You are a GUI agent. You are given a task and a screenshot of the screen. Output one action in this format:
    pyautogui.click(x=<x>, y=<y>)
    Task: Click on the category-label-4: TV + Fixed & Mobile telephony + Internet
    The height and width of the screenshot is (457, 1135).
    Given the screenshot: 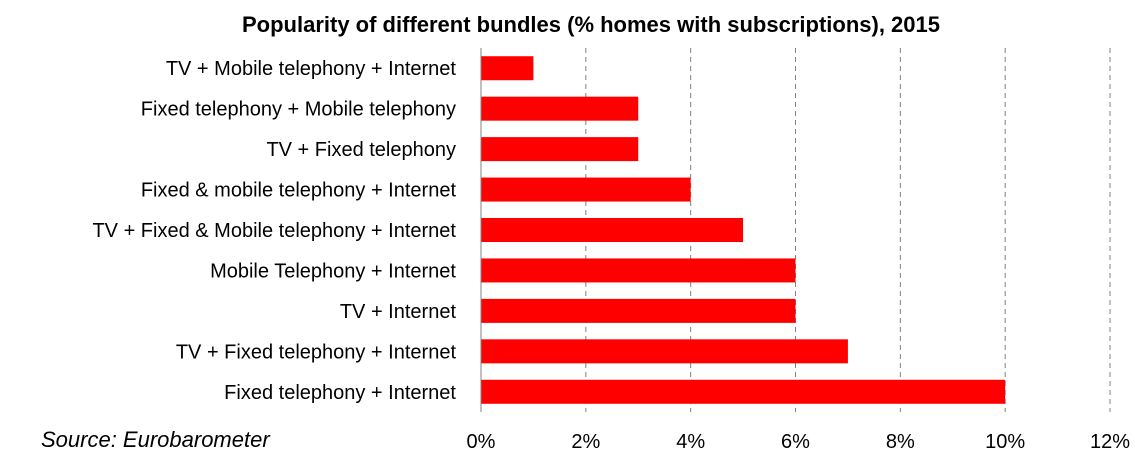 What is the action you would take?
    pyautogui.click(x=274, y=231)
    